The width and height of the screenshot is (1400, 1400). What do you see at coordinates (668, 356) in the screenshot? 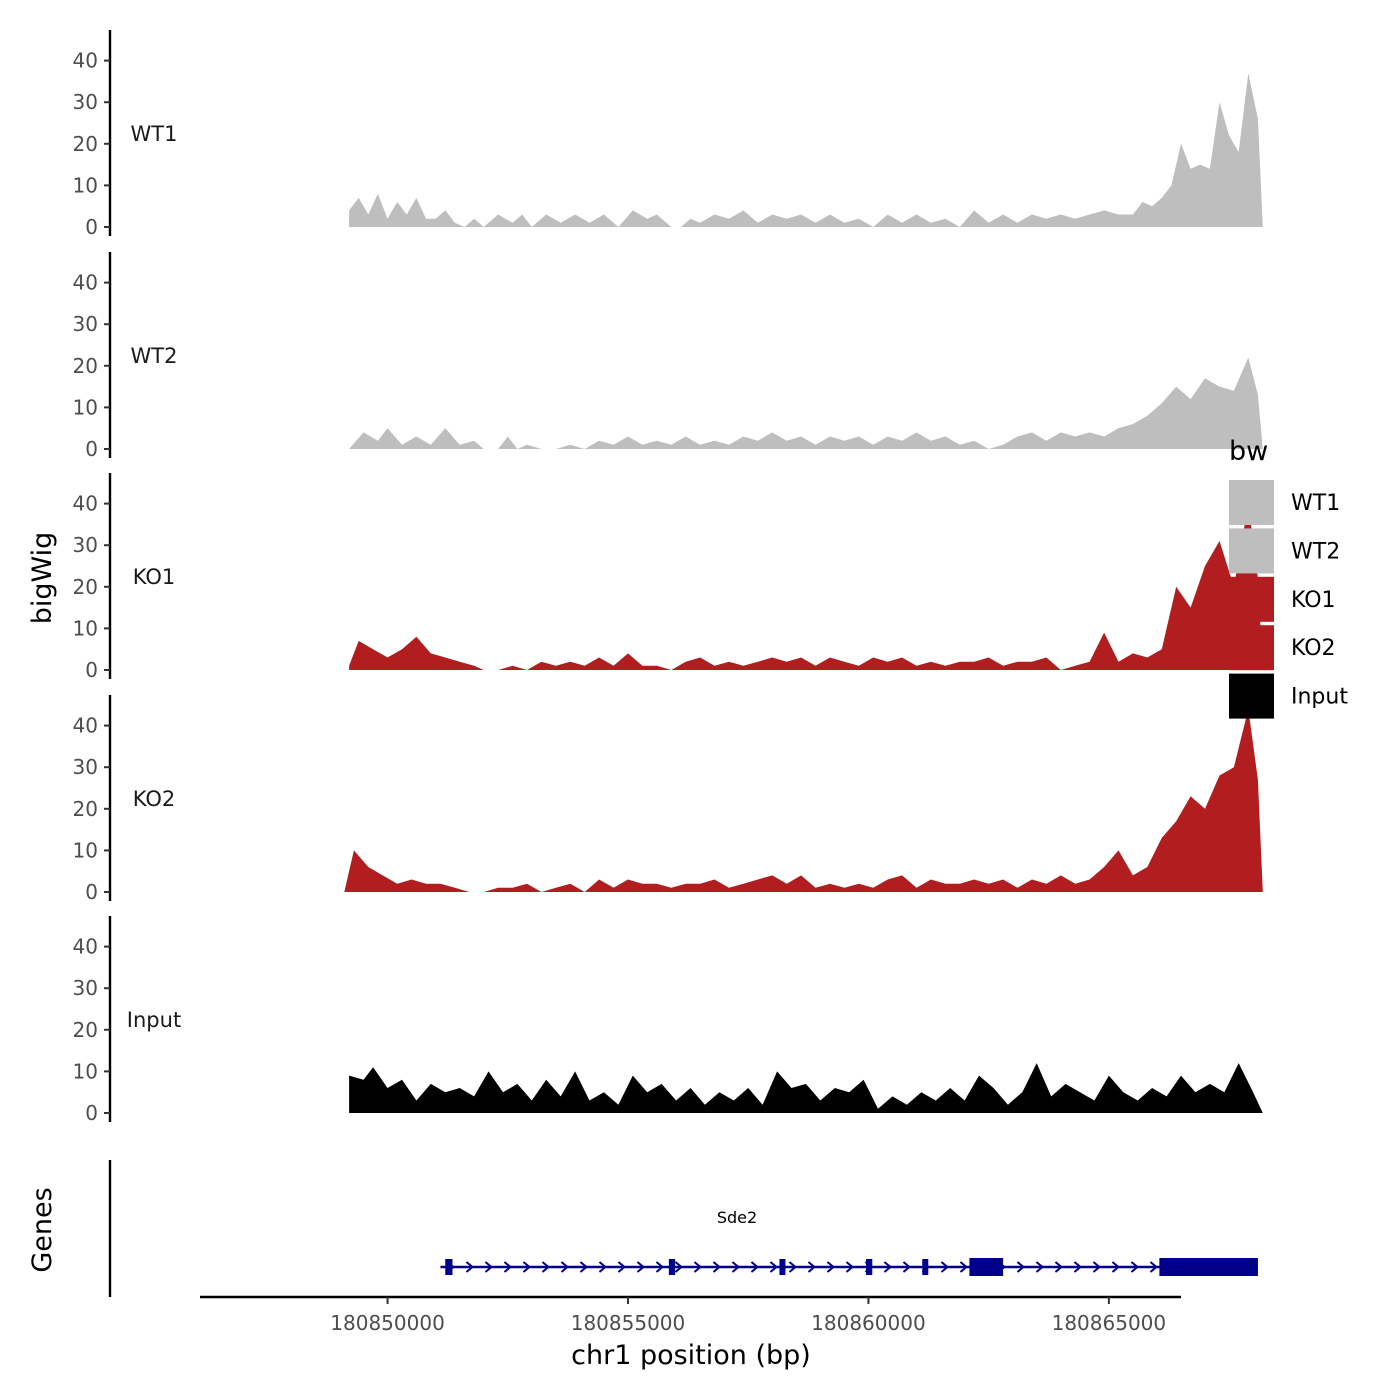
I see `track-wt2: 0 10 20 30 40 WT2` at bounding box center [668, 356].